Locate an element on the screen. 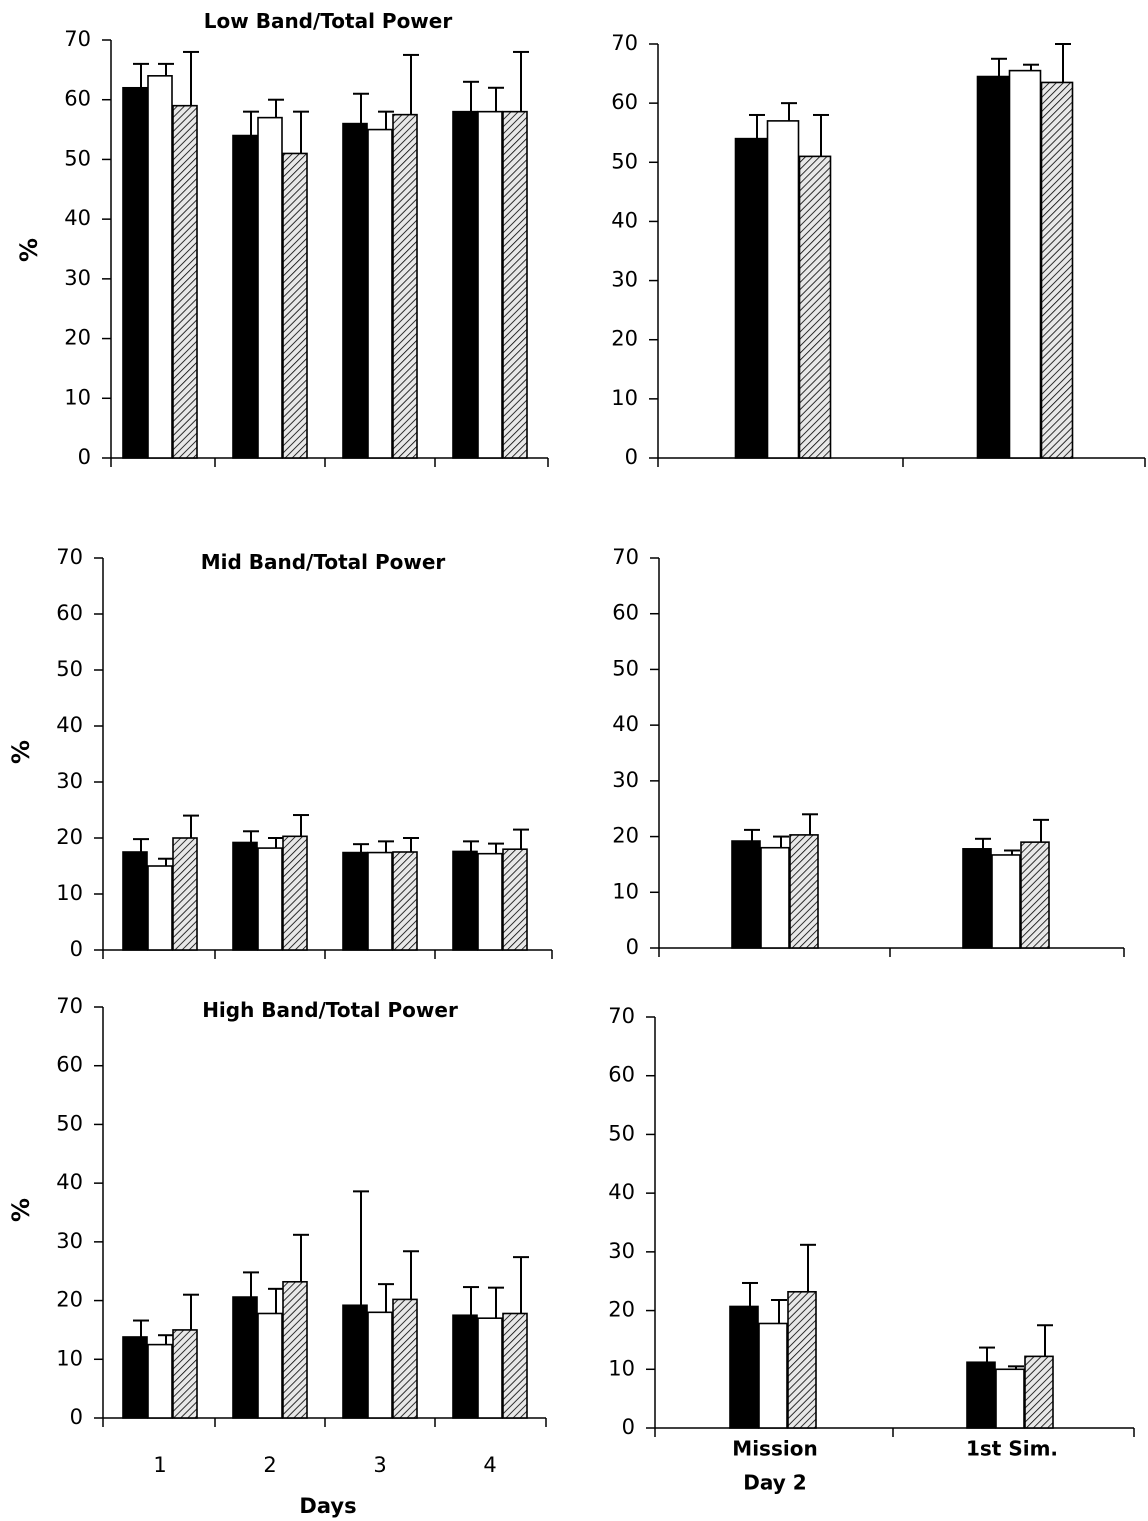 This screenshot has height=1521, width=1148. chart-panel-6: 0 10 20 30 40 50 60 70 Mission Day 2 1st Sim. is located at coordinates (871, 1249).